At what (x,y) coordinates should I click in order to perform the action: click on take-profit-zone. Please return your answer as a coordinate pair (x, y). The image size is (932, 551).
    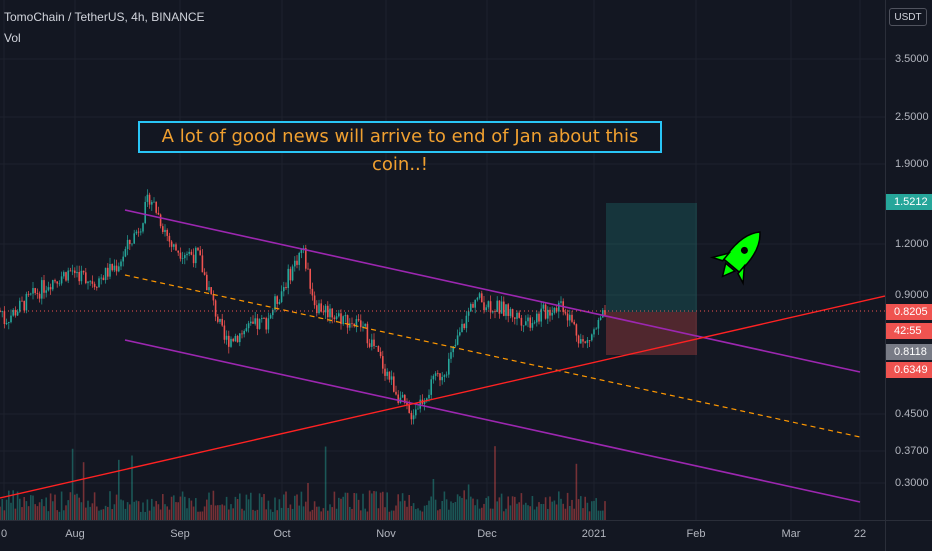
    Looking at the image, I should click on (651, 257).